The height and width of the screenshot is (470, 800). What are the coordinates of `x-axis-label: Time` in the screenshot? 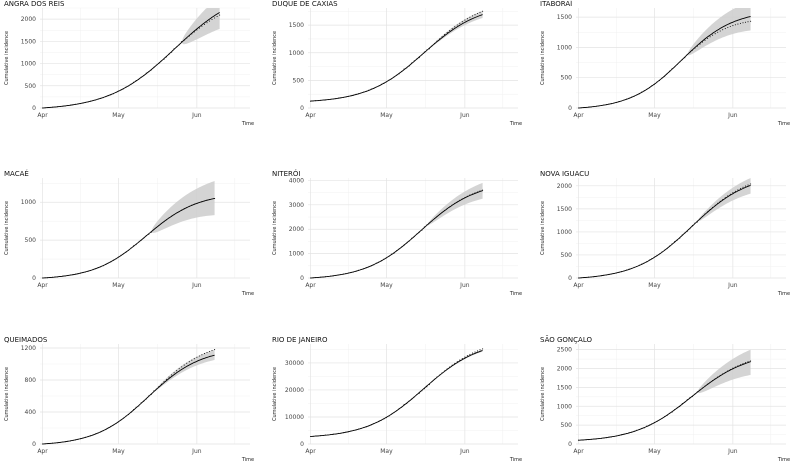 It's located at (515, 294).